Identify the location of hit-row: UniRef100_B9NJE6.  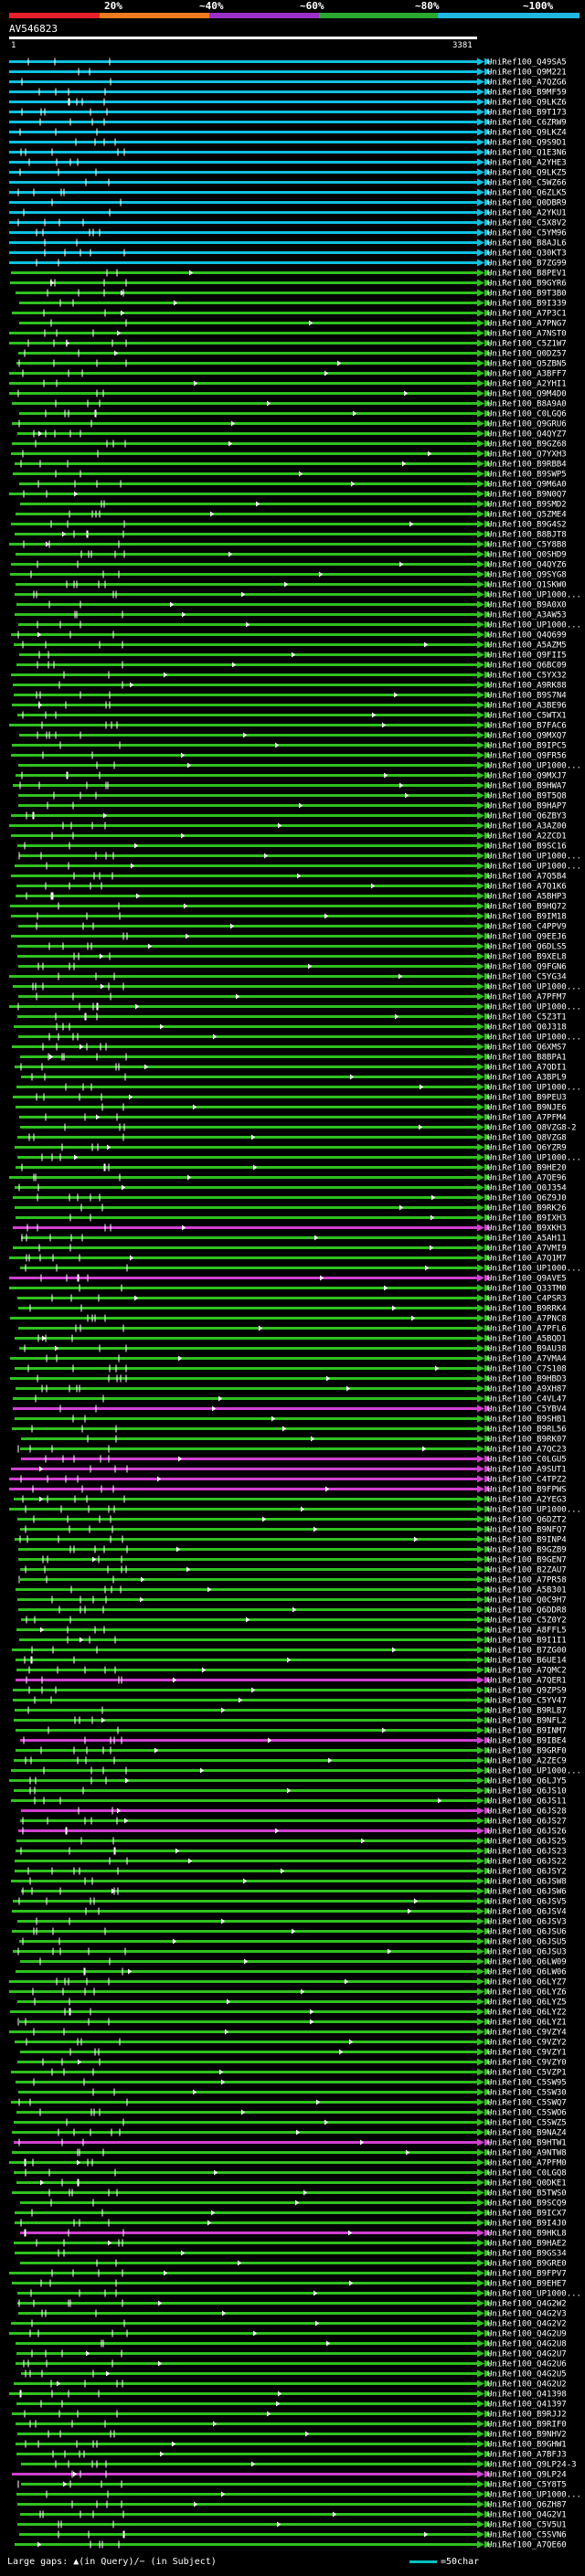
(291, 1108).